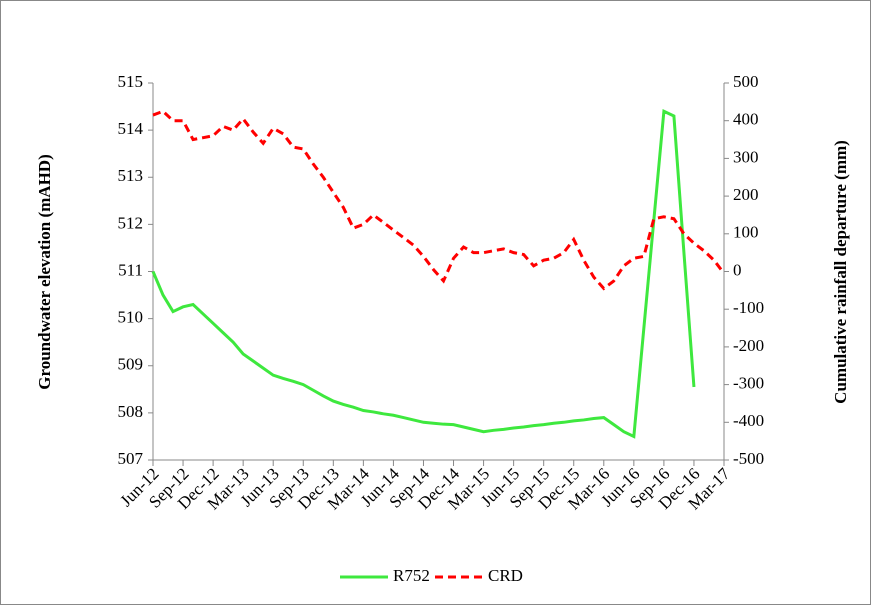 Image resolution: width=872 pixels, height=606 pixels. I want to click on y2-tick-label: 0, so click(737, 269).